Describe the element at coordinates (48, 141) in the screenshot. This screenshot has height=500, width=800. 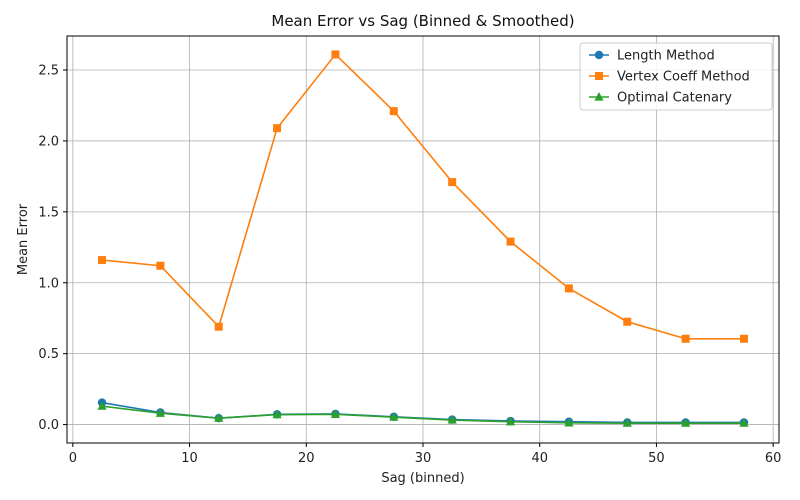
I see `y-tick-label: 2.0` at that location.